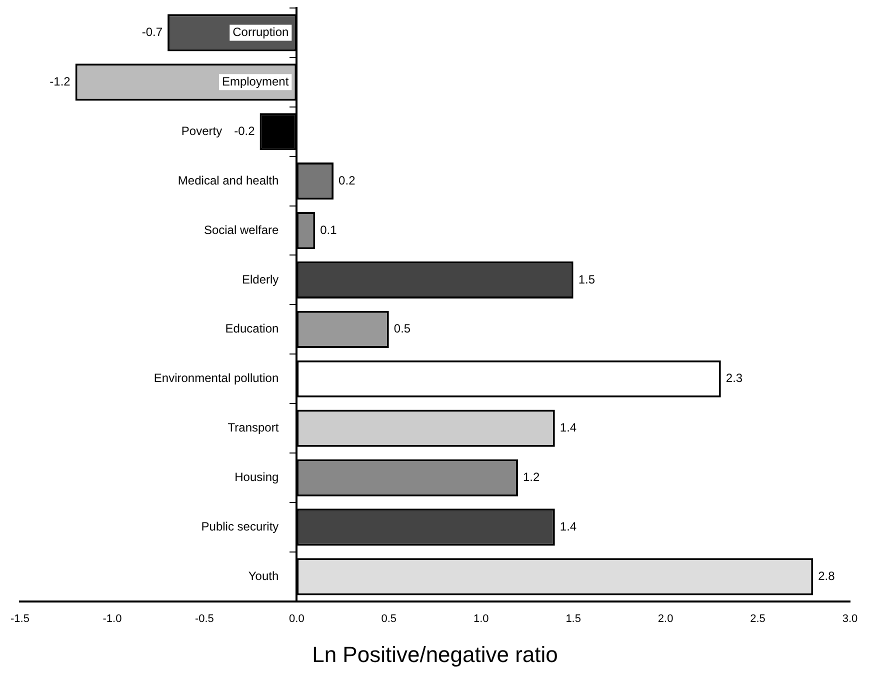  Describe the element at coordinates (252, 329) in the screenshot. I see `y-tick-label: Education` at that location.